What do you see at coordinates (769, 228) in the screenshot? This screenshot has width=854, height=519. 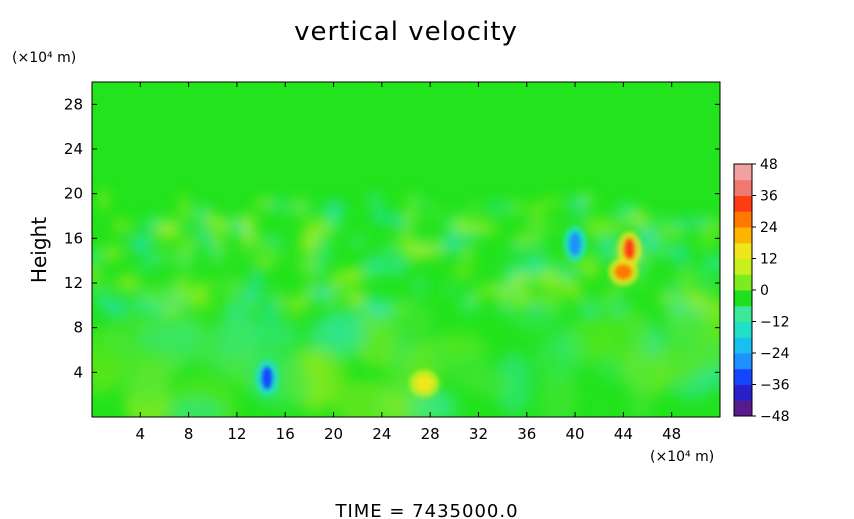 I see `colorbar-tick-label: 24` at bounding box center [769, 228].